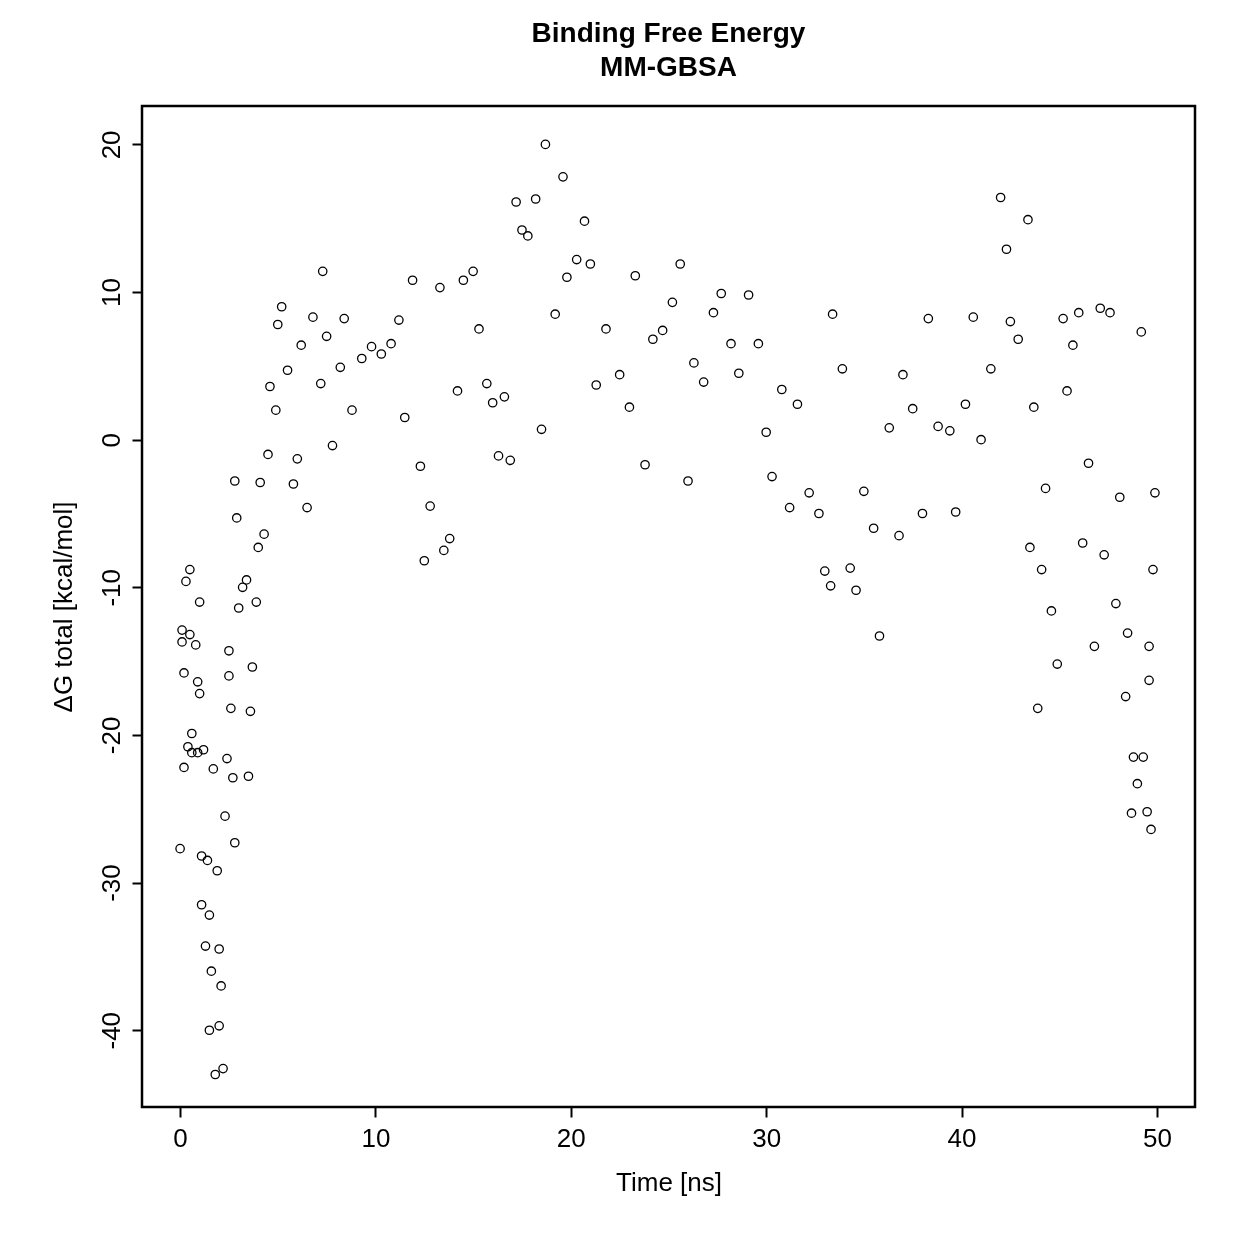 This screenshot has height=1259, width=1259. Describe the element at coordinates (962, 1137) in the screenshot. I see `x-tick-label: 40` at that location.